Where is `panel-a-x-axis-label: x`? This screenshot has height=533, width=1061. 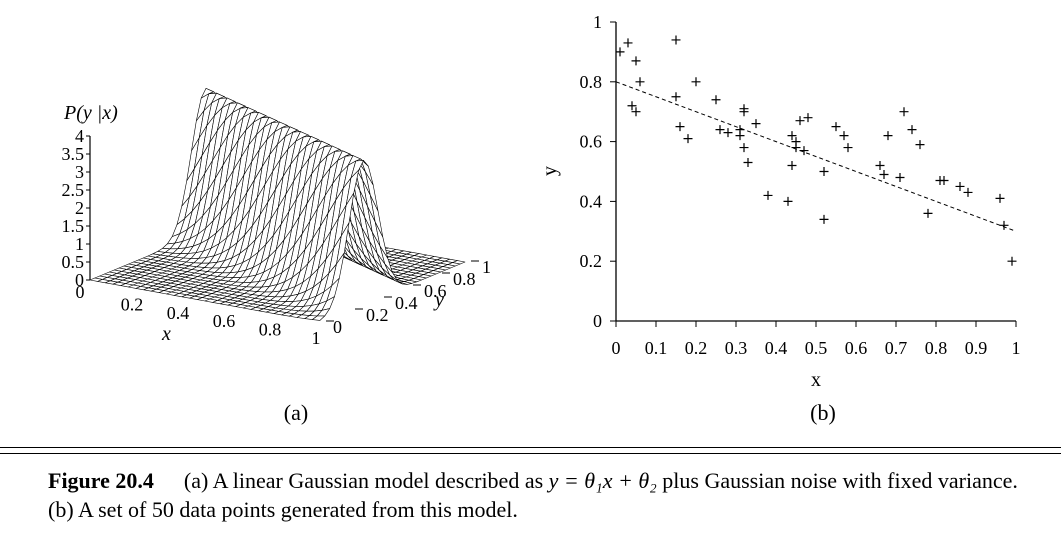
panel-a-x-axis-label: x is located at coordinates (166, 334).